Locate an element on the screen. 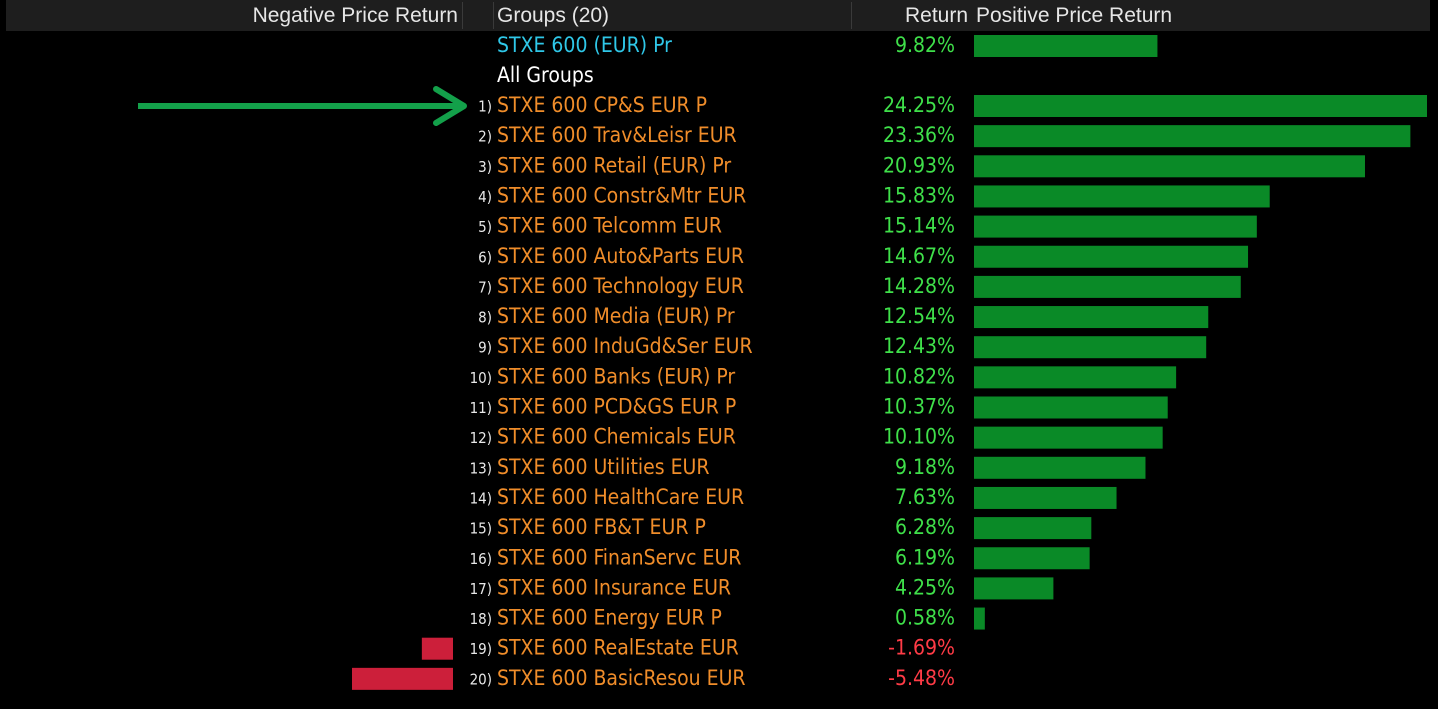  rank-label: 16) is located at coordinates (481, 559).